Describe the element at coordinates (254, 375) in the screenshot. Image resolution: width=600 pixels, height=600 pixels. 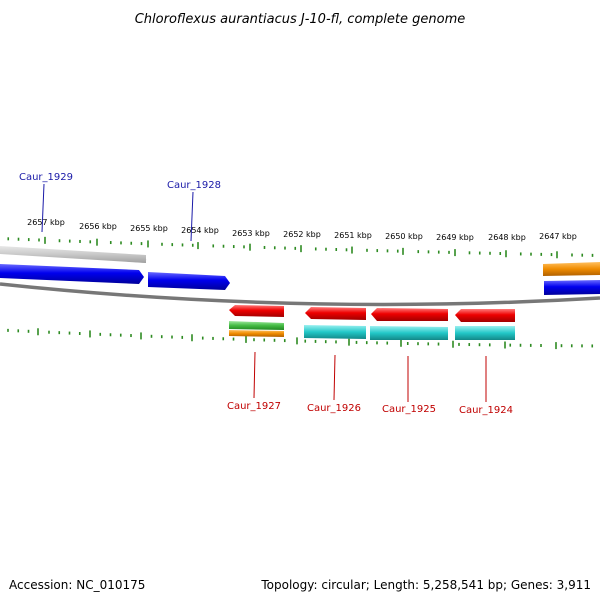
I see `leader-caur-1927` at that location.